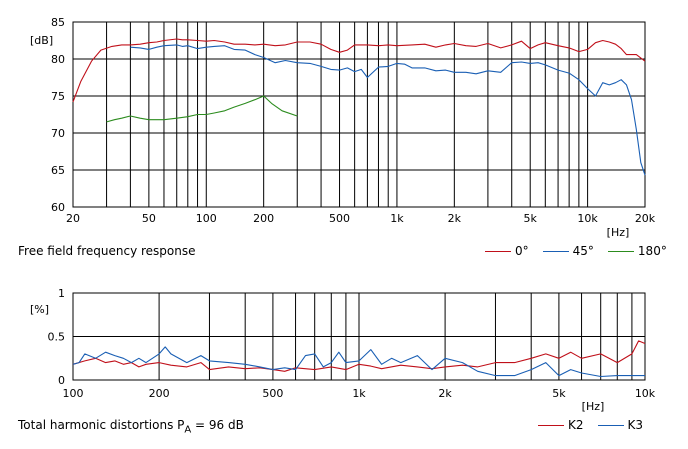 The image size is (688, 449). Describe the element at coordinates (206, 218) in the screenshot. I see `fr-x-tick-label: 100` at that location.